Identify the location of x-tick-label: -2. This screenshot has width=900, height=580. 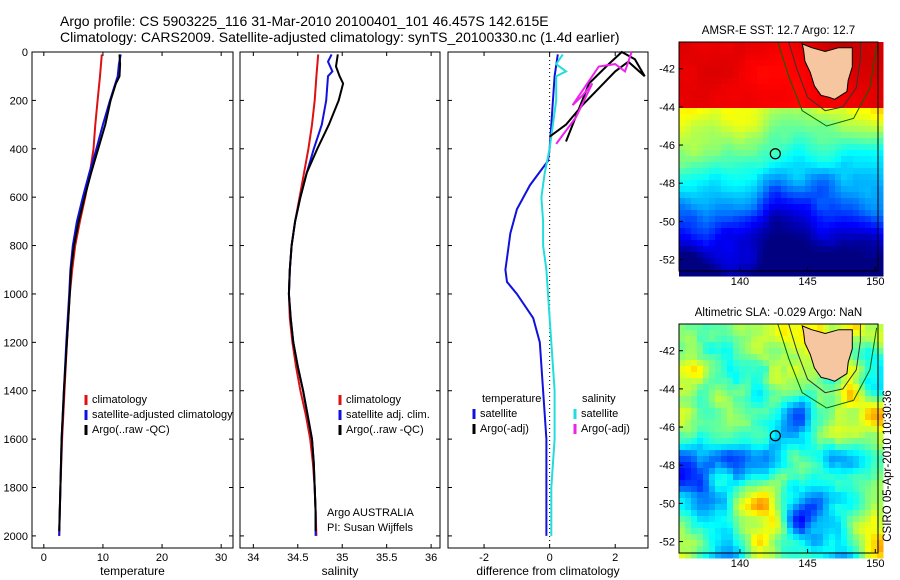
(484, 558).